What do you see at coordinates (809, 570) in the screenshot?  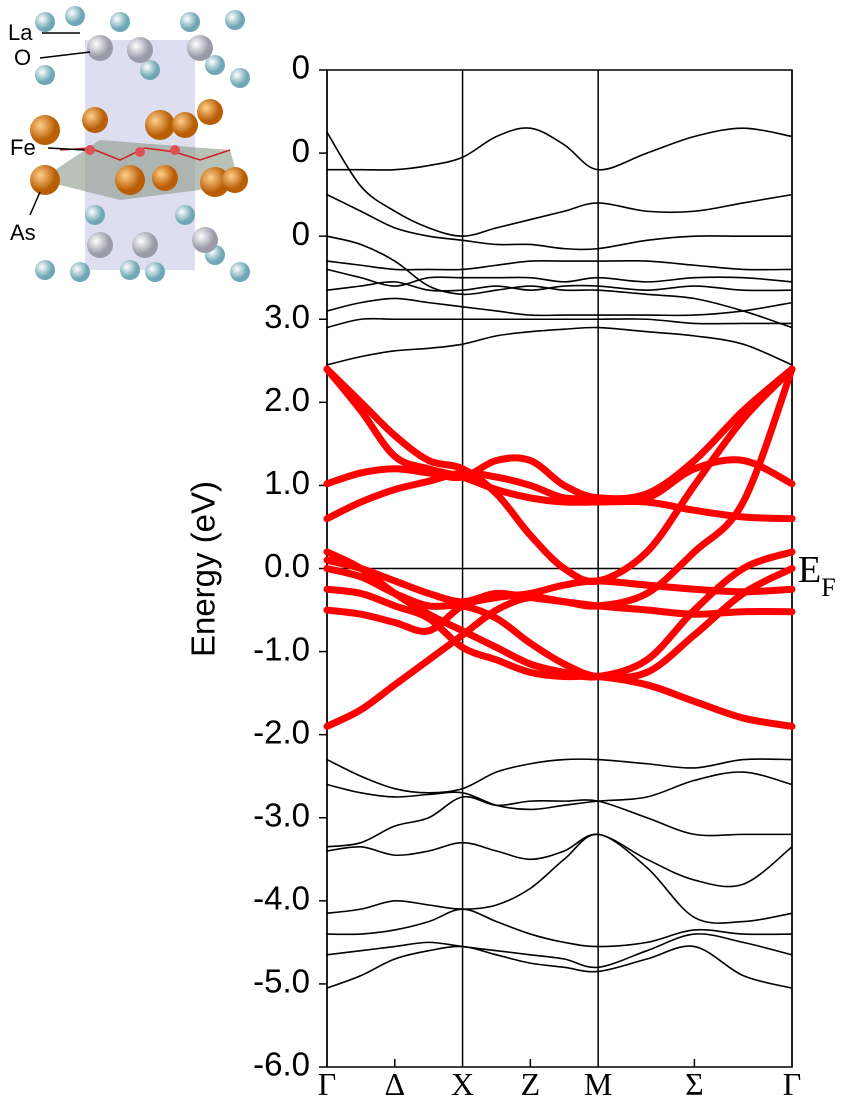 I see `fermi-label-main: E` at bounding box center [809, 570].